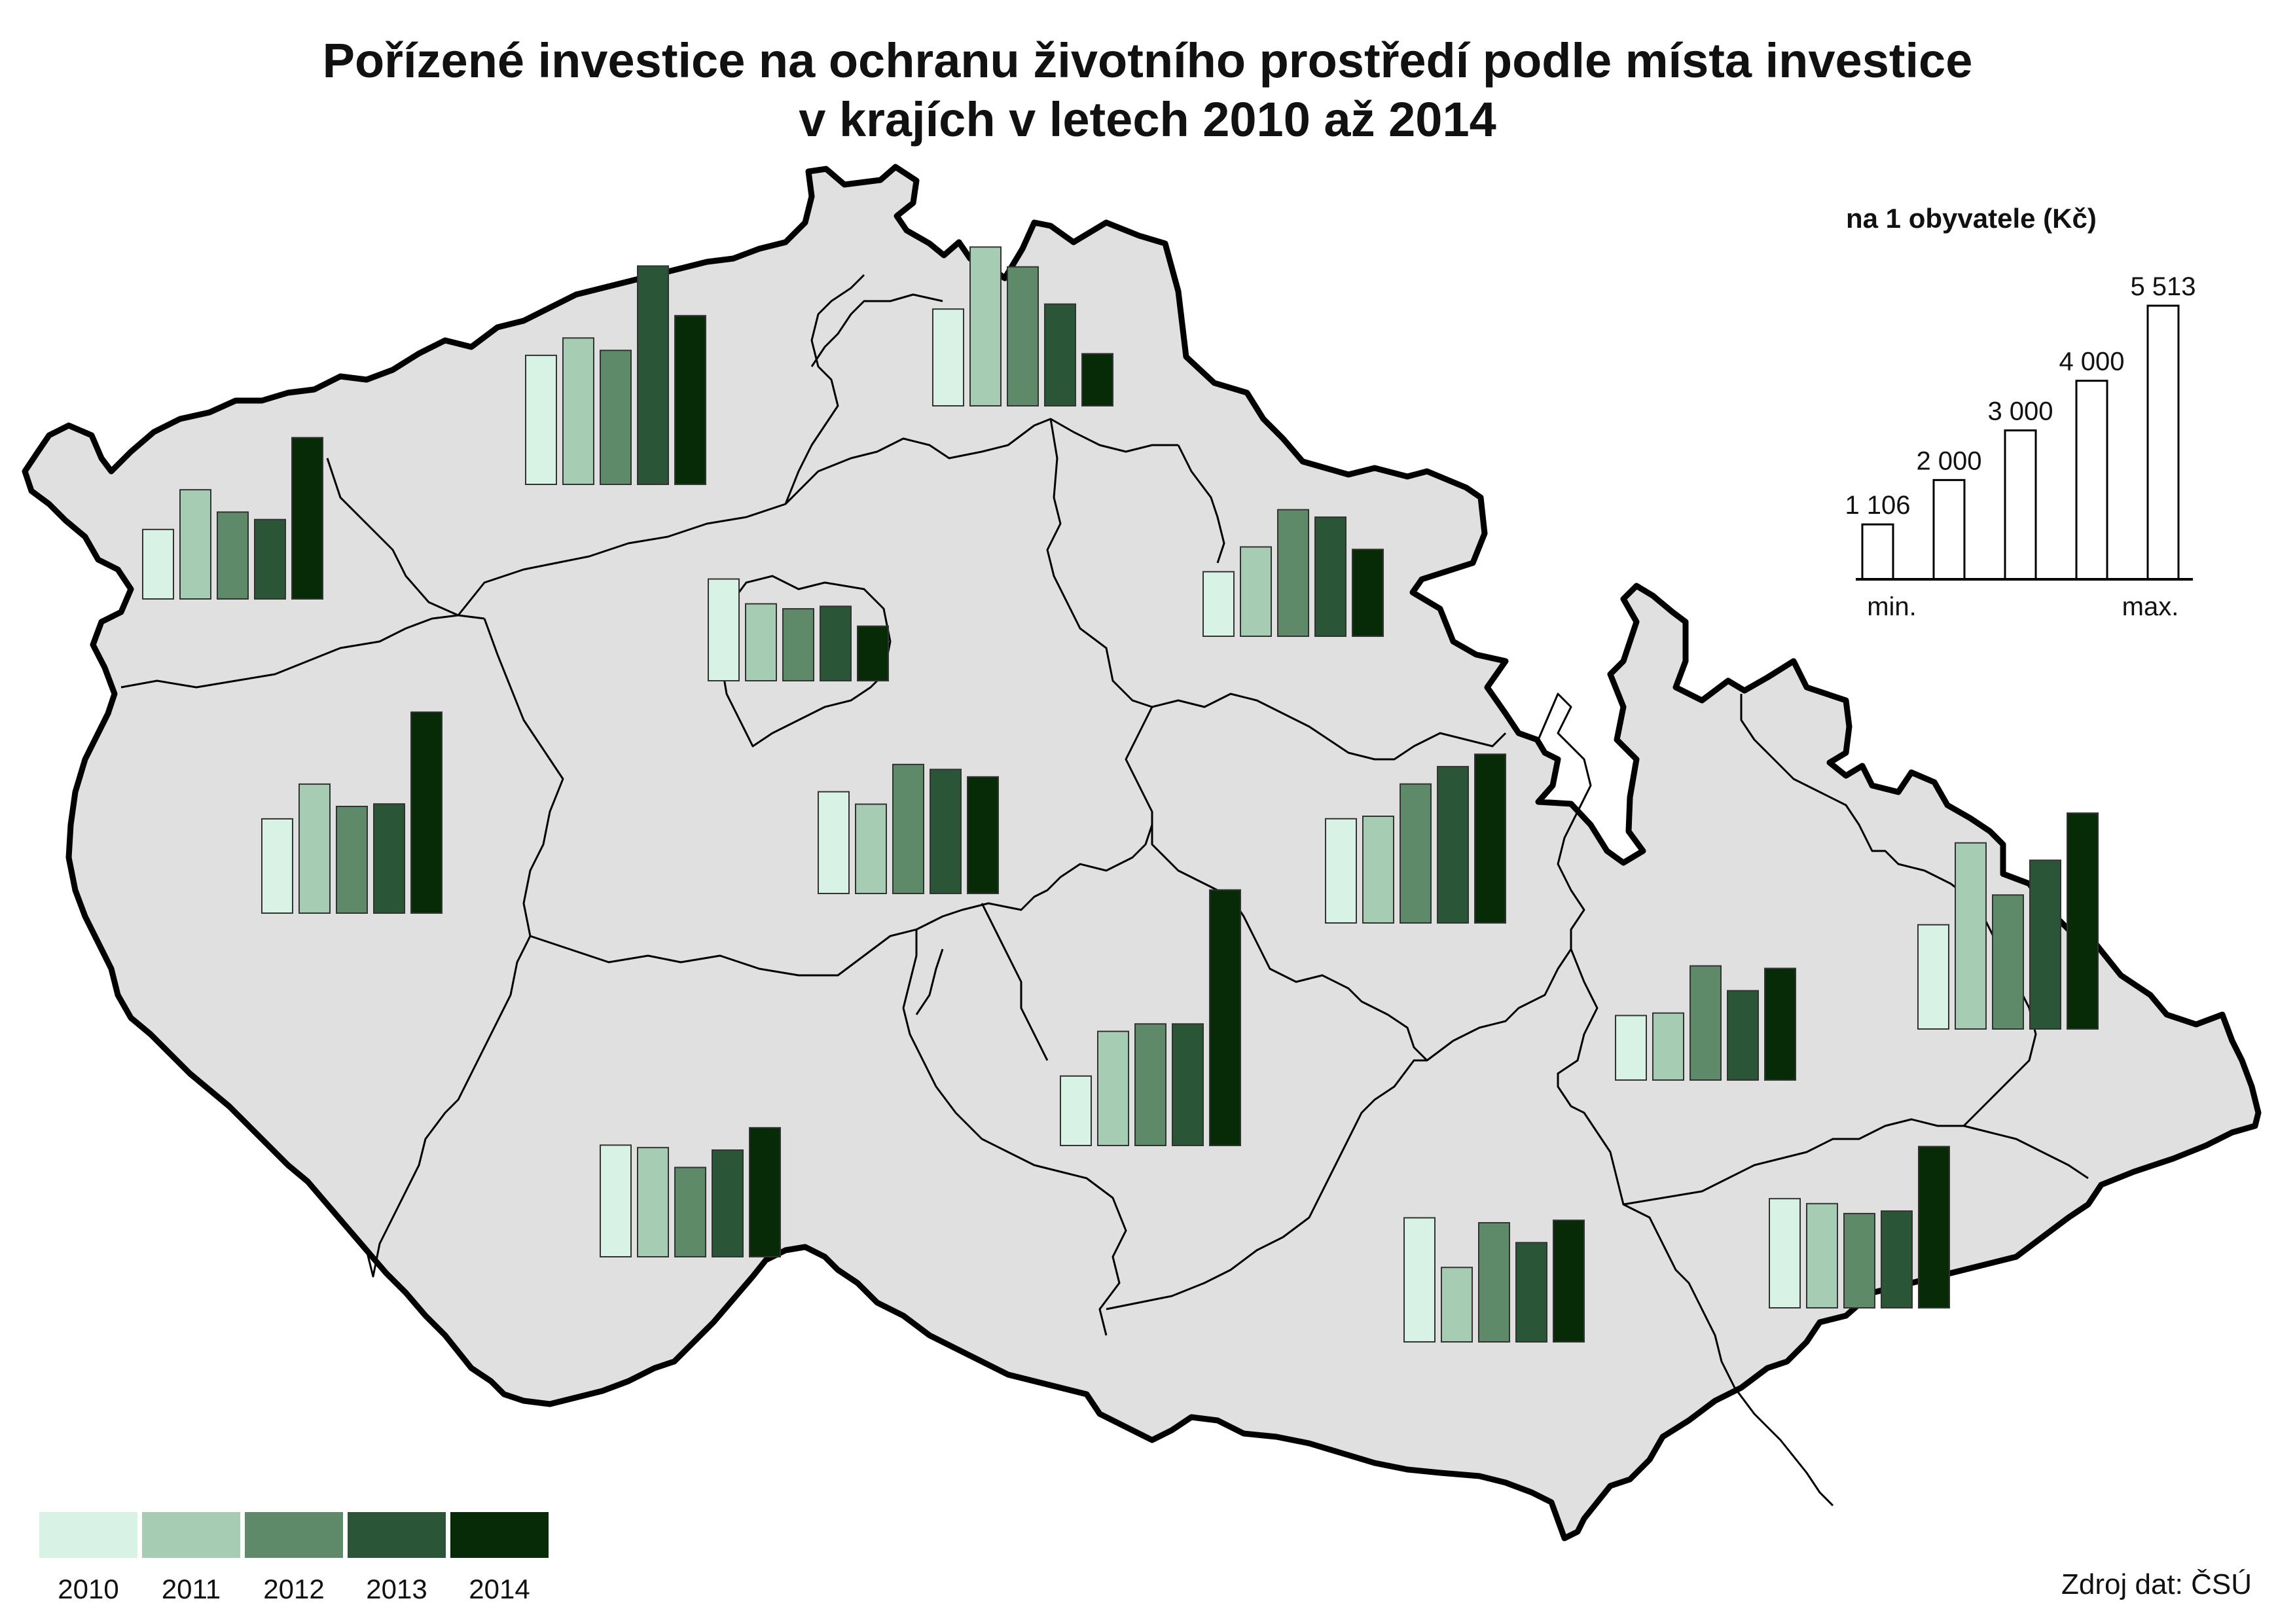  I want to click on scale-legend-value-label: 1 106, so click(1877, 505).